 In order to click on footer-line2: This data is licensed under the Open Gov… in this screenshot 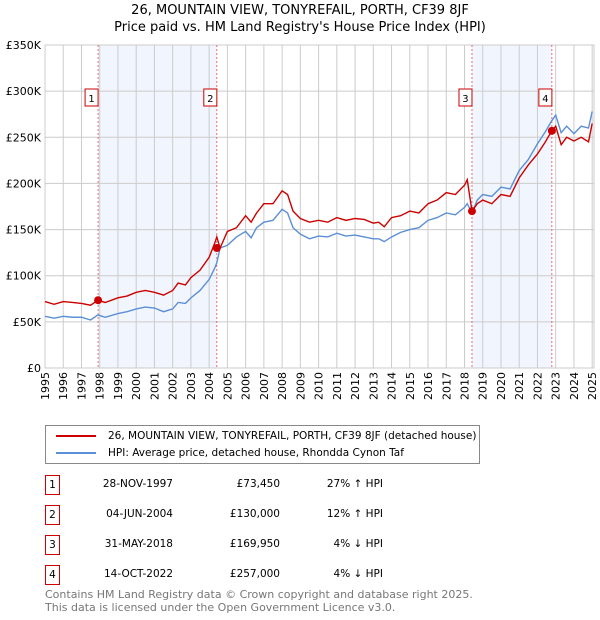, I will do `click(220, 607)`.